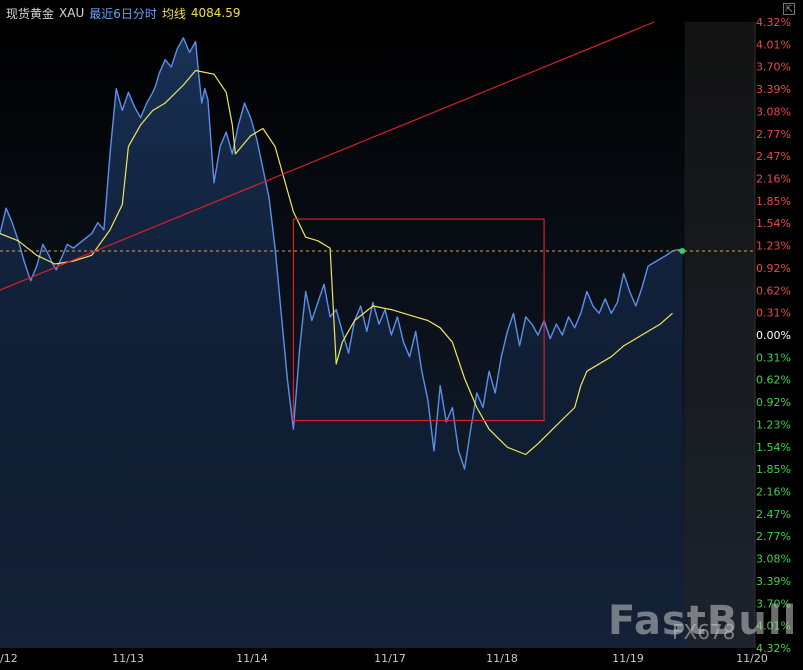 The image size is (803, 670). I want to click on x-tick-label: 11/20, so click(752, 658).